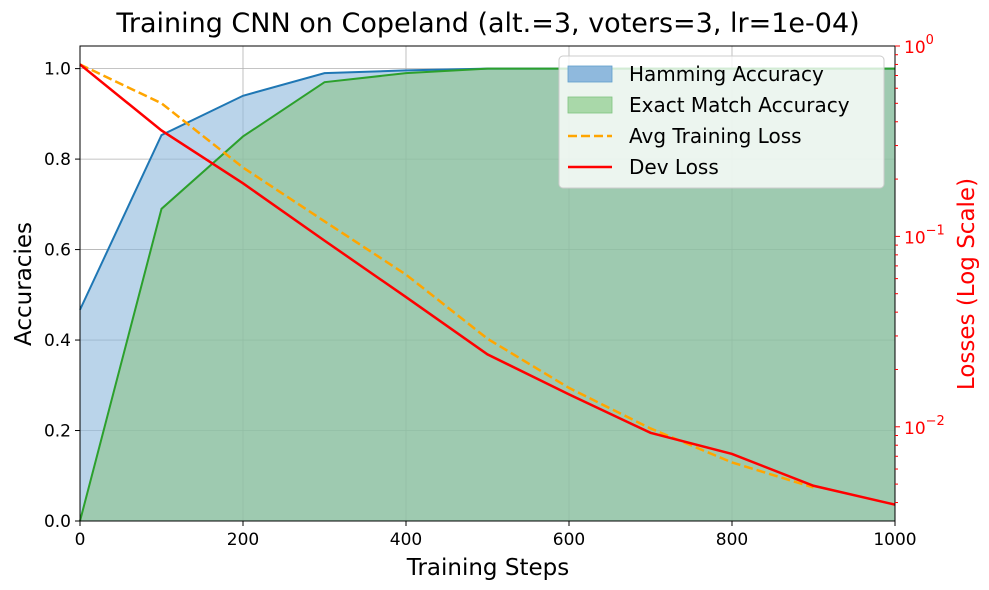 This screenshot has height=590, width=989. Describe the element at coordinates (406, 540) in the screenshot. I see `x-tick-label: 400` at that location.